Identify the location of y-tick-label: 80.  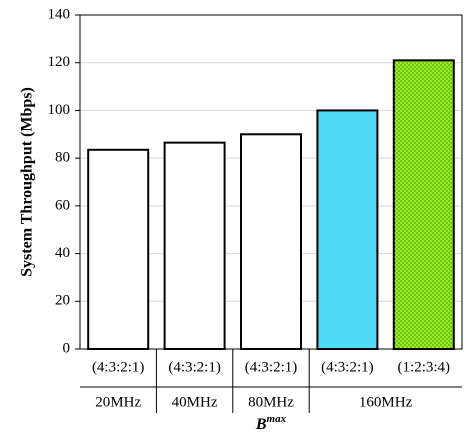
(62, 158).